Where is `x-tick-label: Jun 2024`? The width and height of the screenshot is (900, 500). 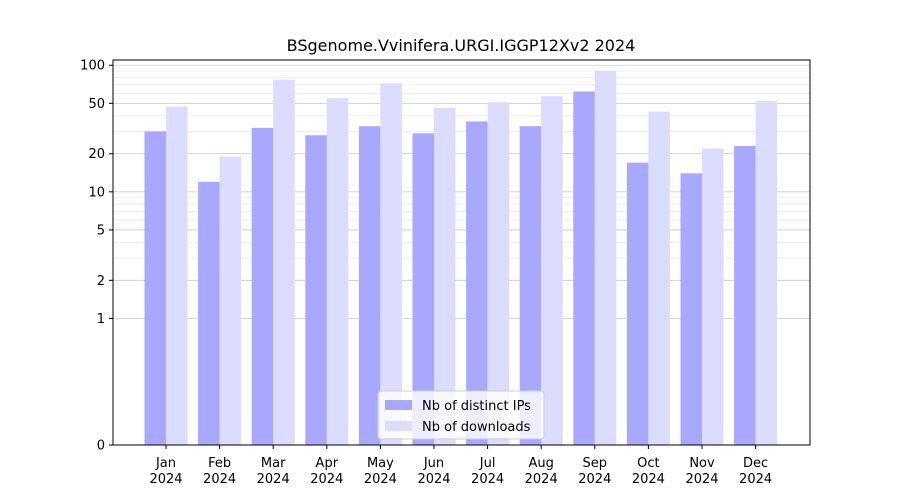
x-tick-label: Jun 2024 is located at coordinates (433, 471).